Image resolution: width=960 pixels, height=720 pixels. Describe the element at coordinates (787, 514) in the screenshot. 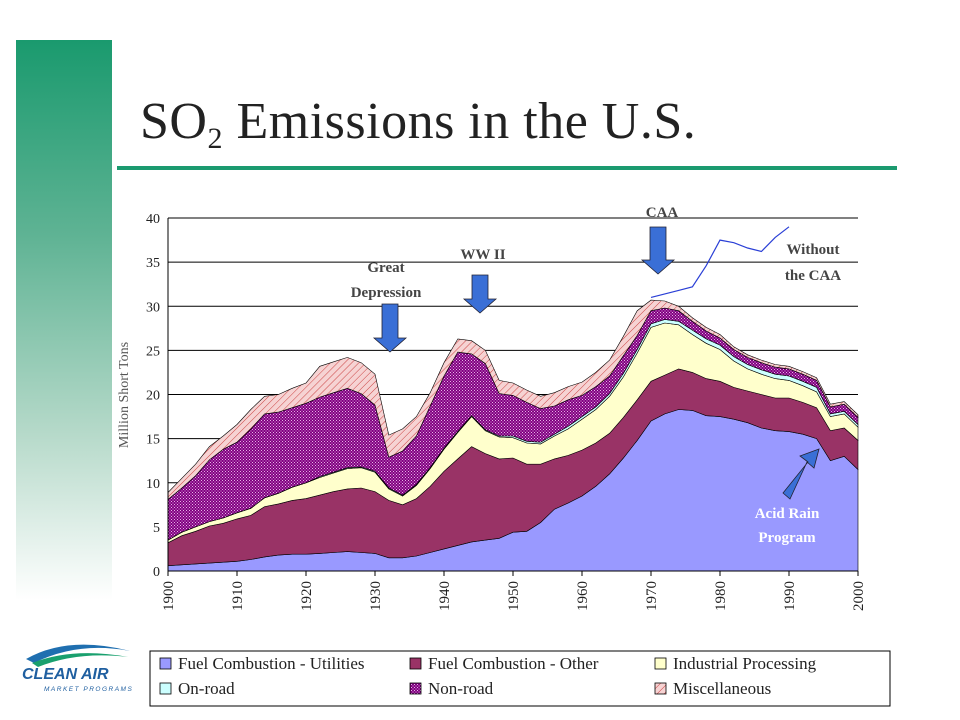

I see `annotation-acid-rain-1: Acid Rain` at that location.